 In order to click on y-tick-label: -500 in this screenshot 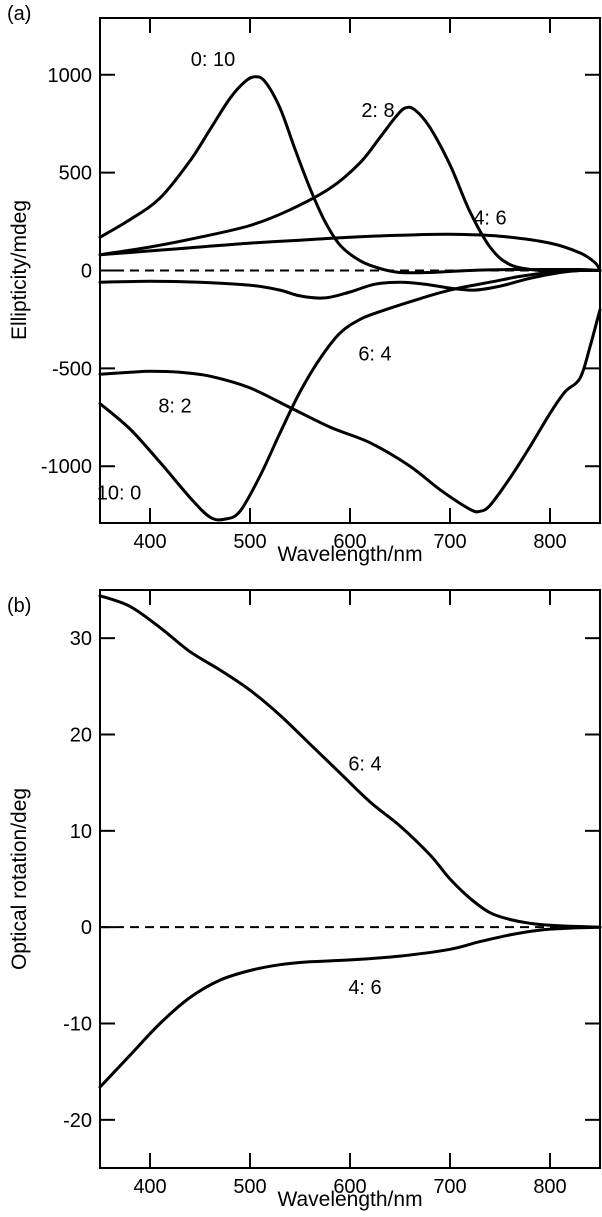, I will do `click(72, 369)`.